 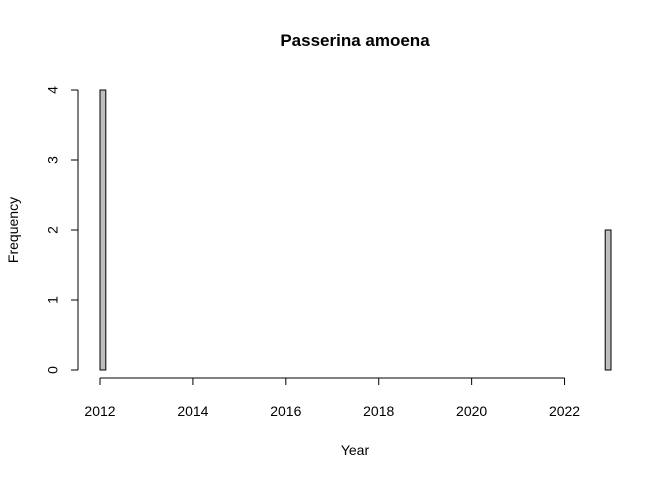 I want to click on y-tick-label: 2, so click(x=53, y=230).